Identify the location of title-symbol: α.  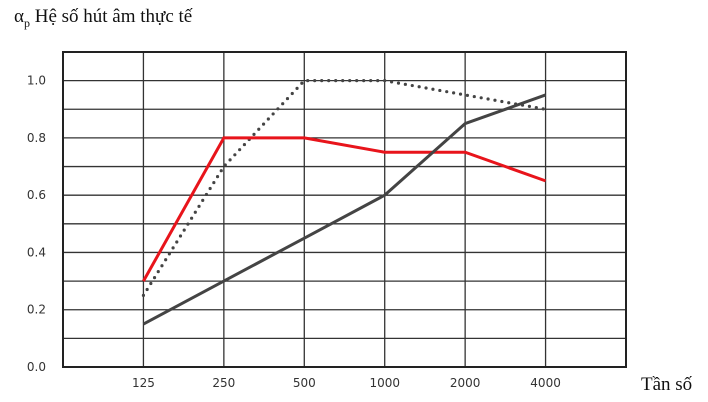
(19, 16).